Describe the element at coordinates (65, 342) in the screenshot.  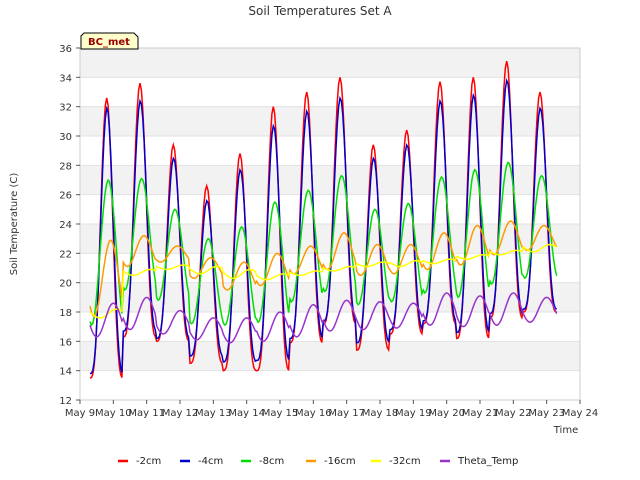
I see `y-tick-label: 16` at that location.